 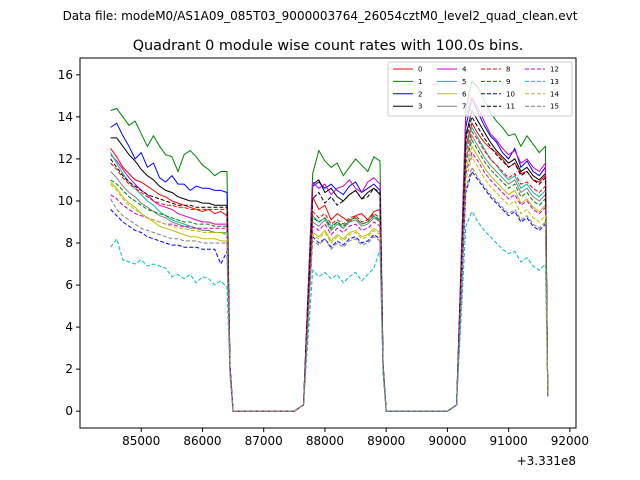 What do you see at coordinates (554, 94) in the screenshot?
I see `legend-label-14: 14` at bounding box center [554, 94].